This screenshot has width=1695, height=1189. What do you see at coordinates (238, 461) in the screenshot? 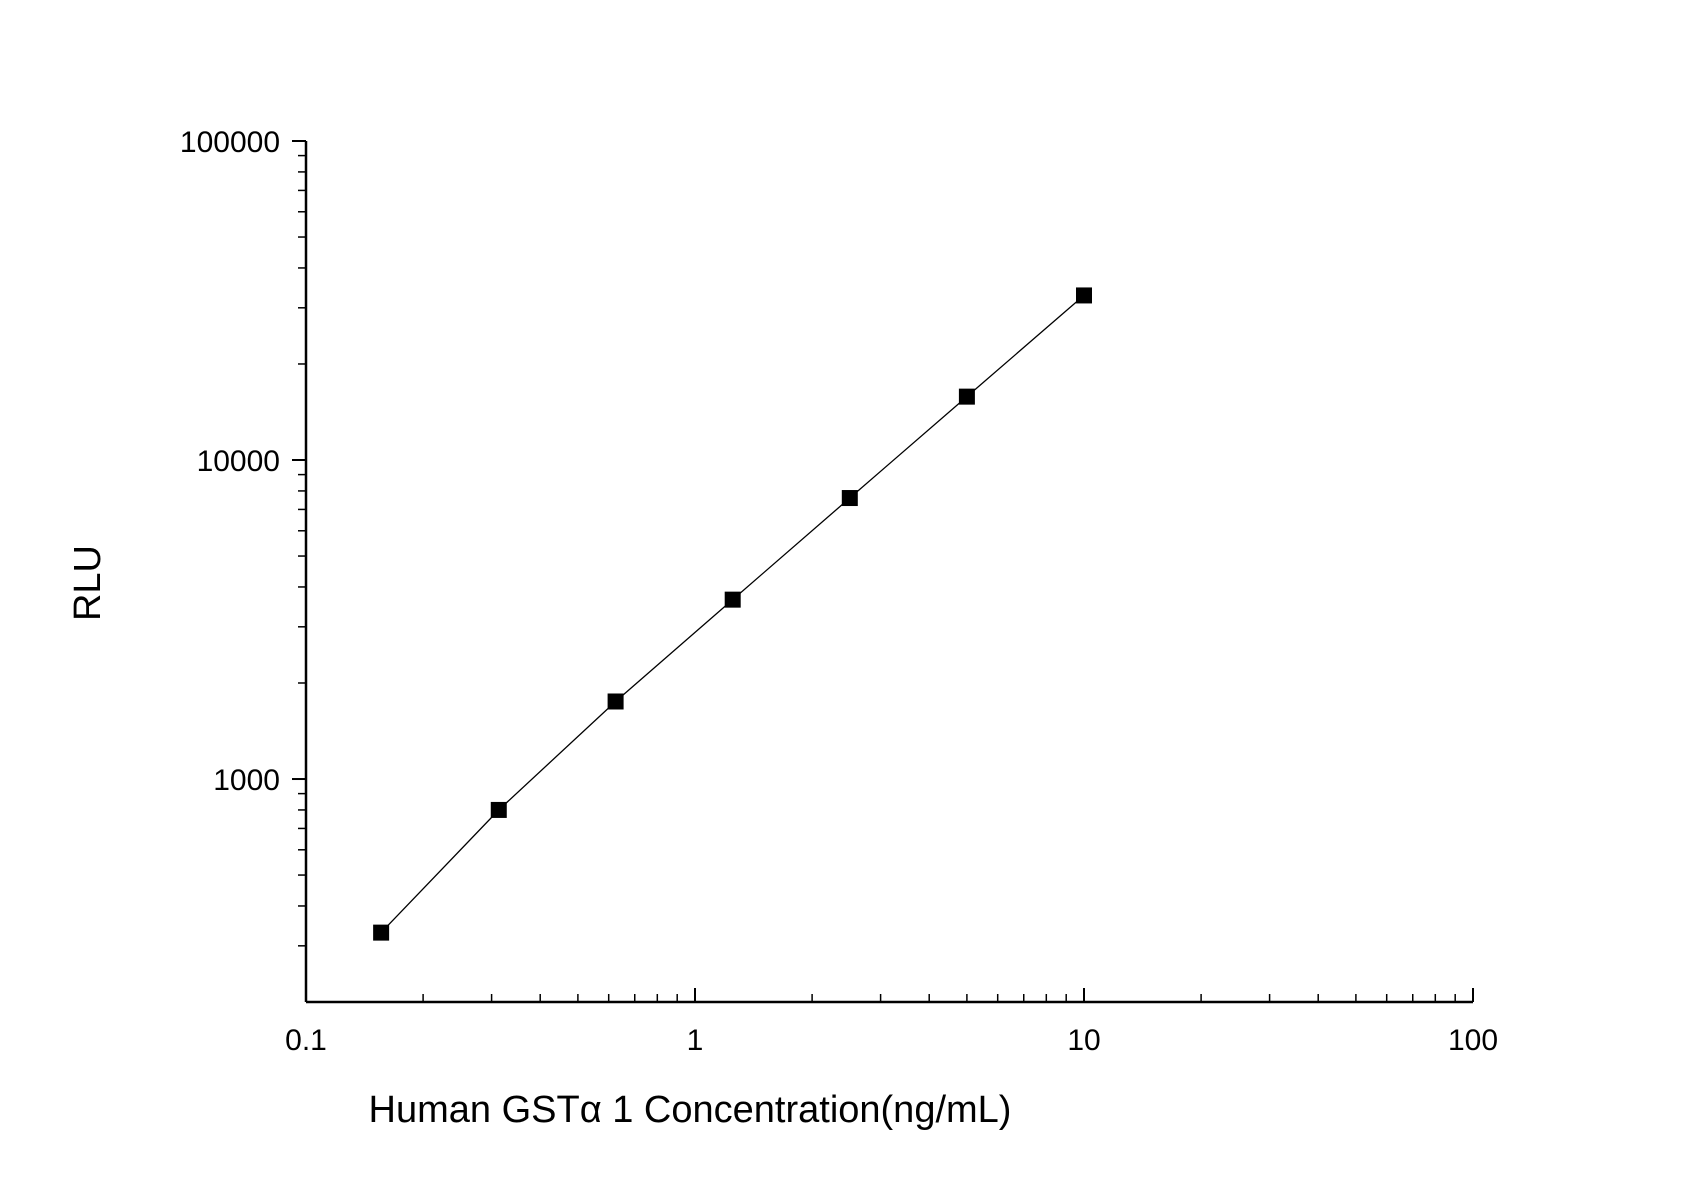
I see `y-tick-label: 10000` at bounding box center [238, 461].